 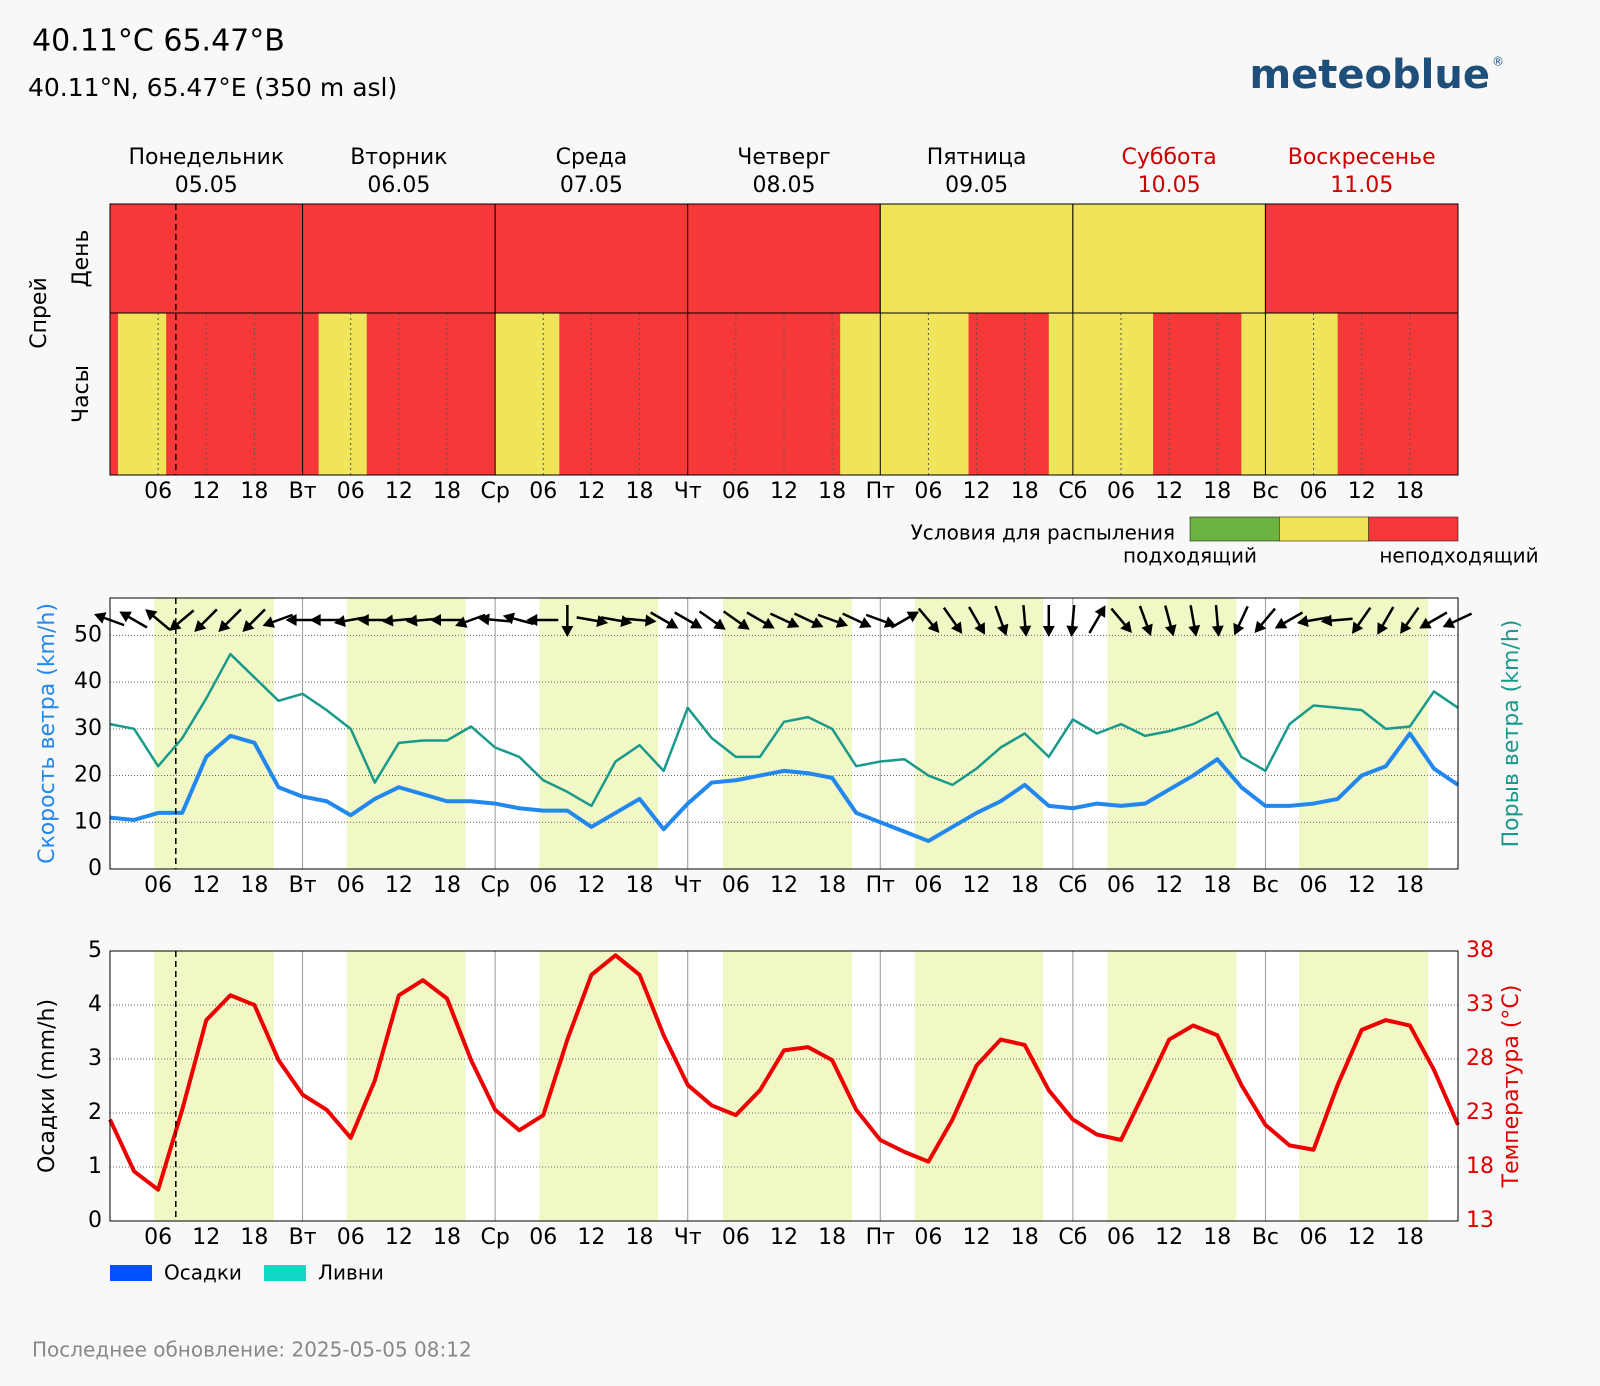 I want to click on legend-label: неподходящий, so click(x=1458, y=556).